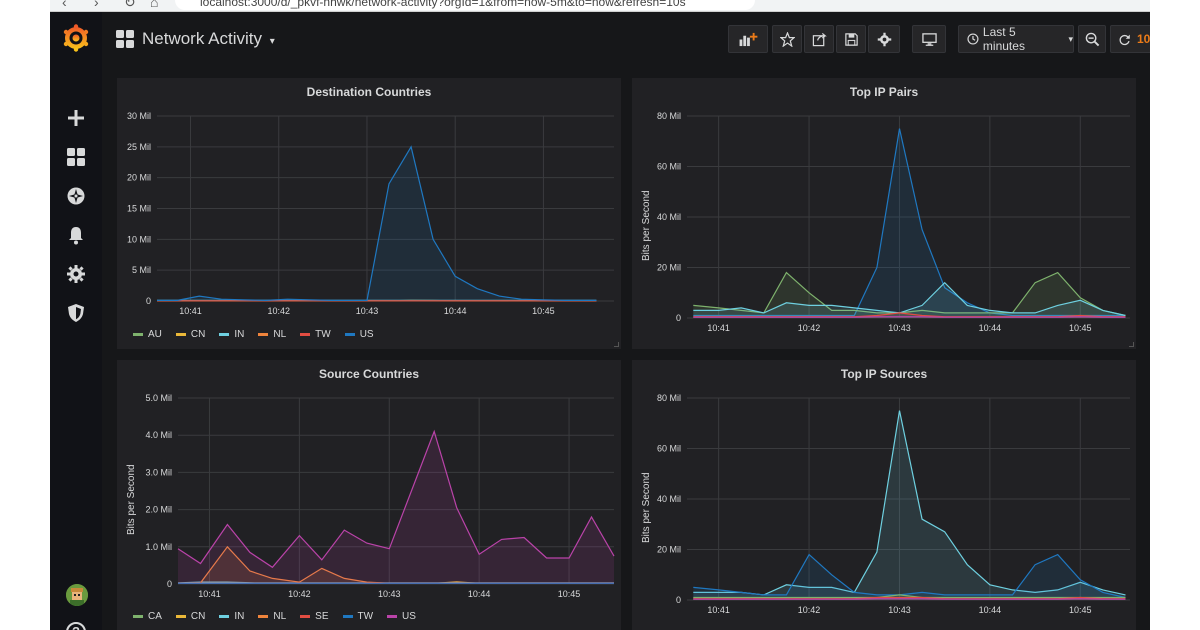 This screenshot has width=1200, height=630. I want to click on back-icon: ‹, so click(64, 5).